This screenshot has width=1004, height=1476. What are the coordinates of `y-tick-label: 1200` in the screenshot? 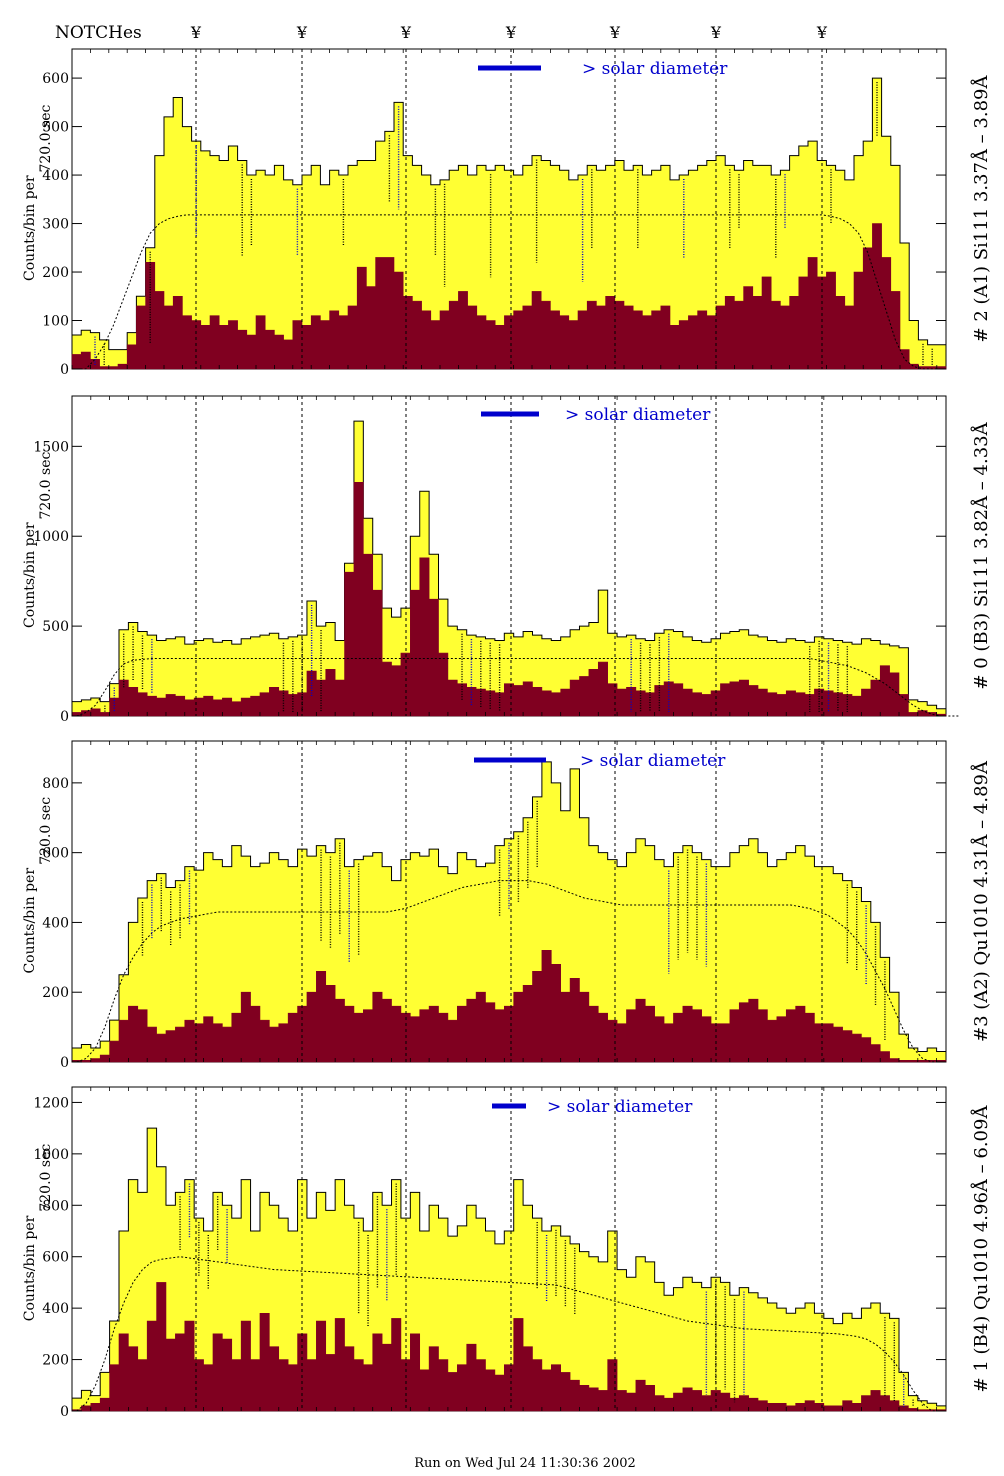 It's located at (51, 1103).